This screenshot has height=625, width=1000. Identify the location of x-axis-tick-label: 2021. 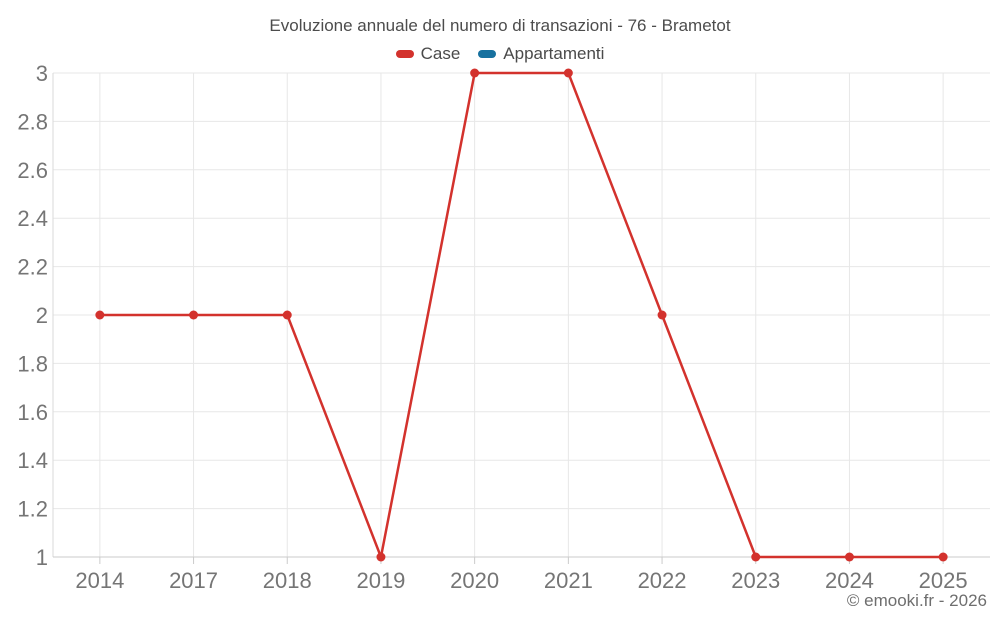
(568, 580).